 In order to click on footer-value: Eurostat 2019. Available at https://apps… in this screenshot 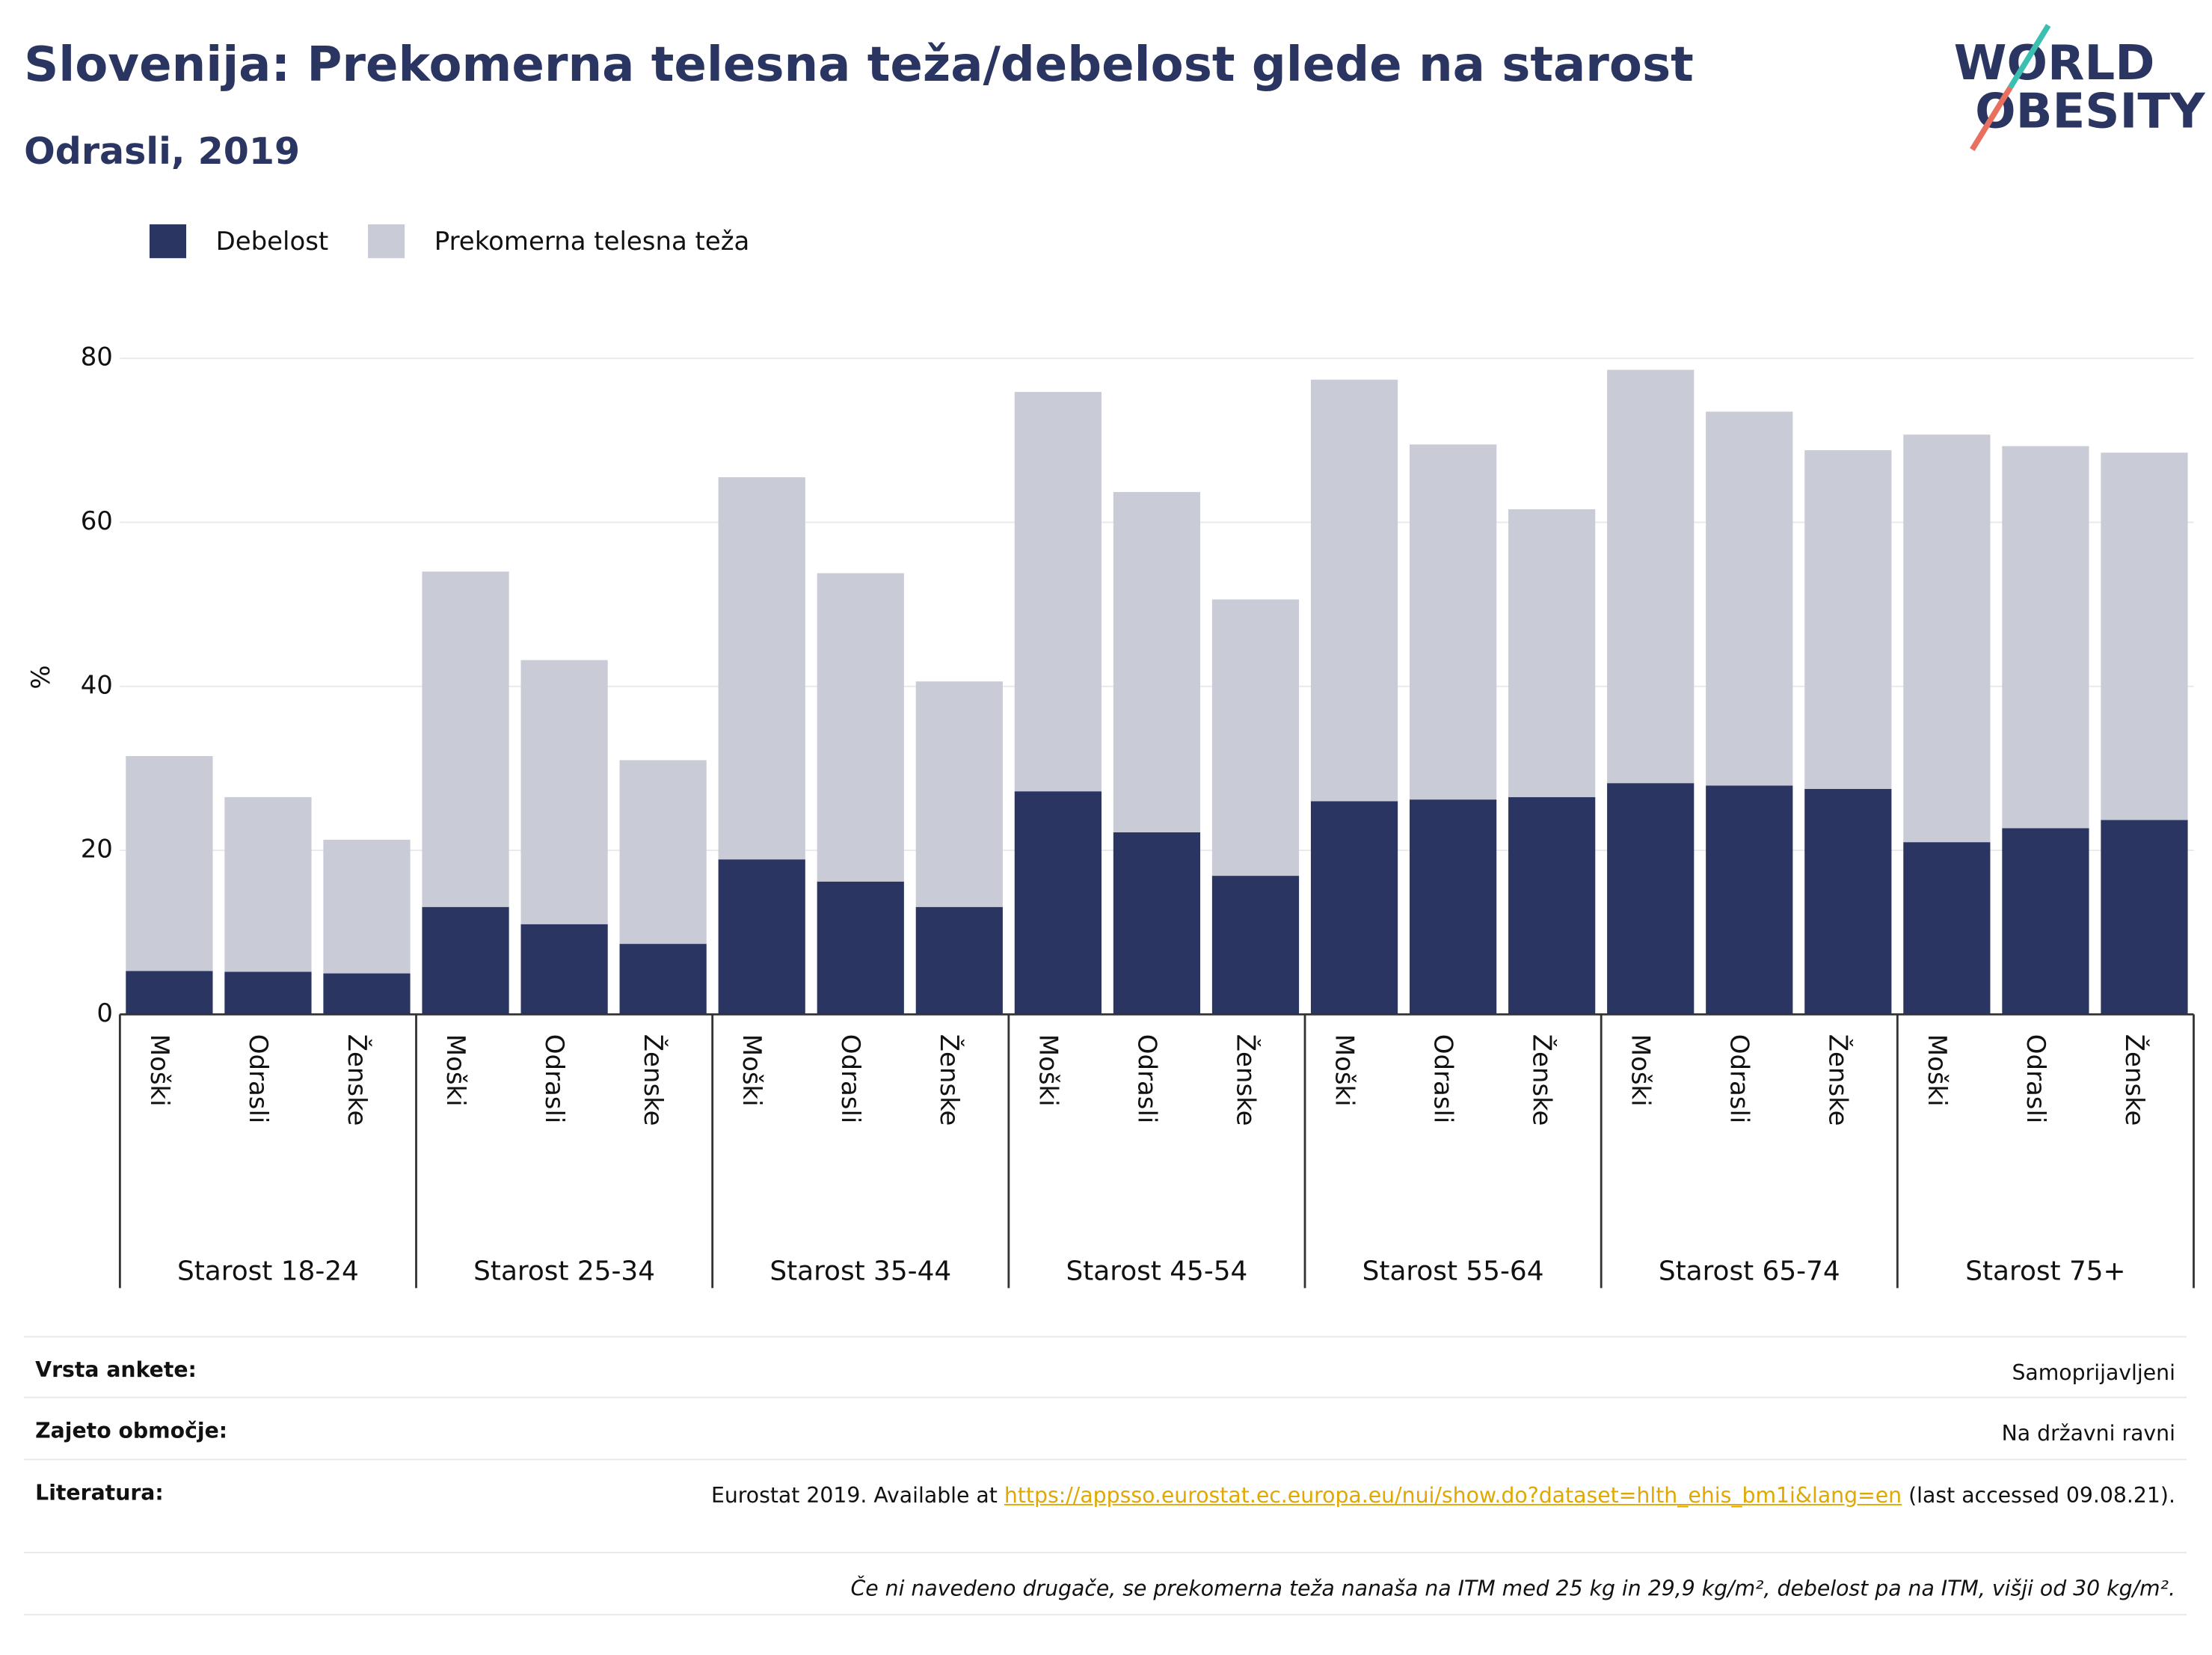, I will do `click(1427, 1495)`.